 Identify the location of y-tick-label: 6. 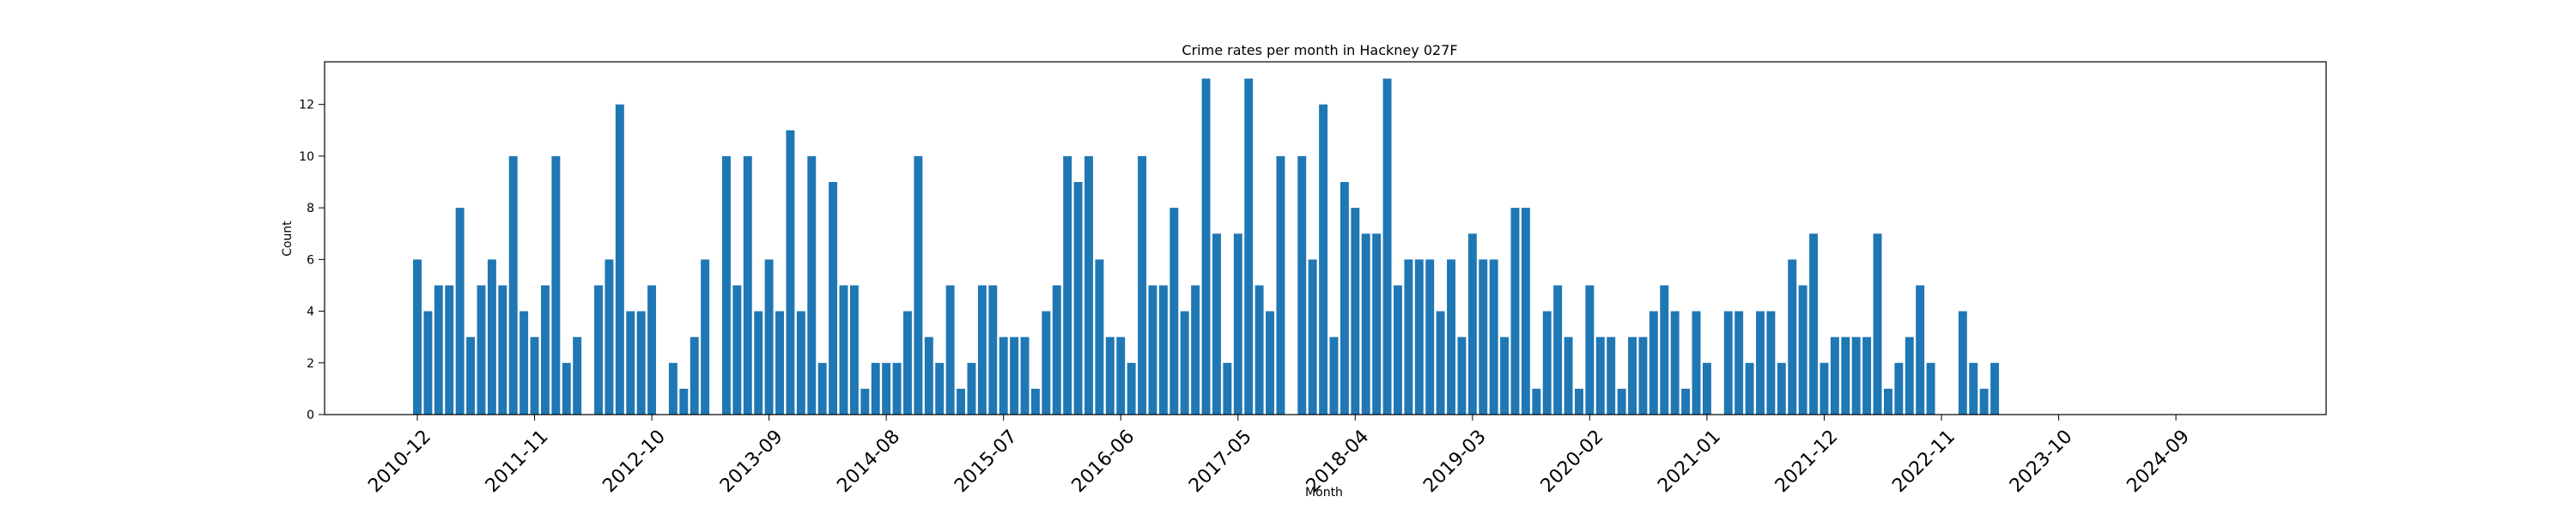
(311, 260).